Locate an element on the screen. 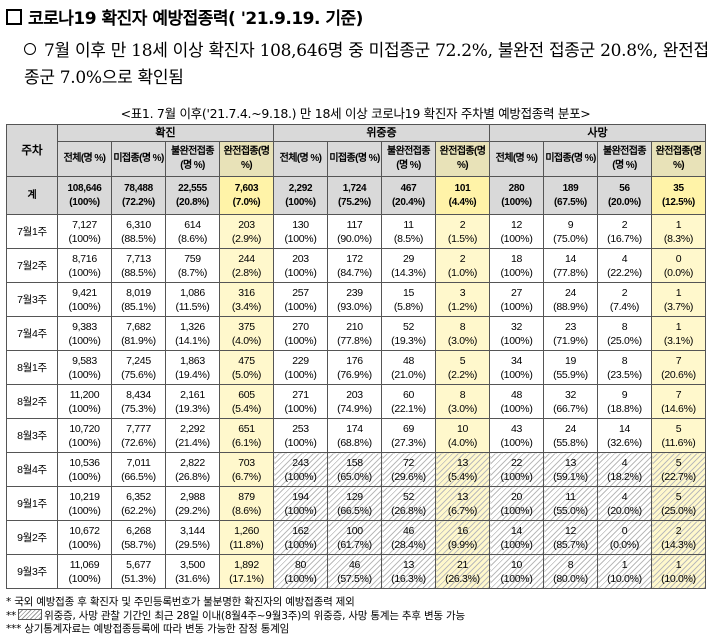 The height and width of the screenshot is (641, 711). table-cell: 759 (8.7%) is located at coordinates (192, 265).